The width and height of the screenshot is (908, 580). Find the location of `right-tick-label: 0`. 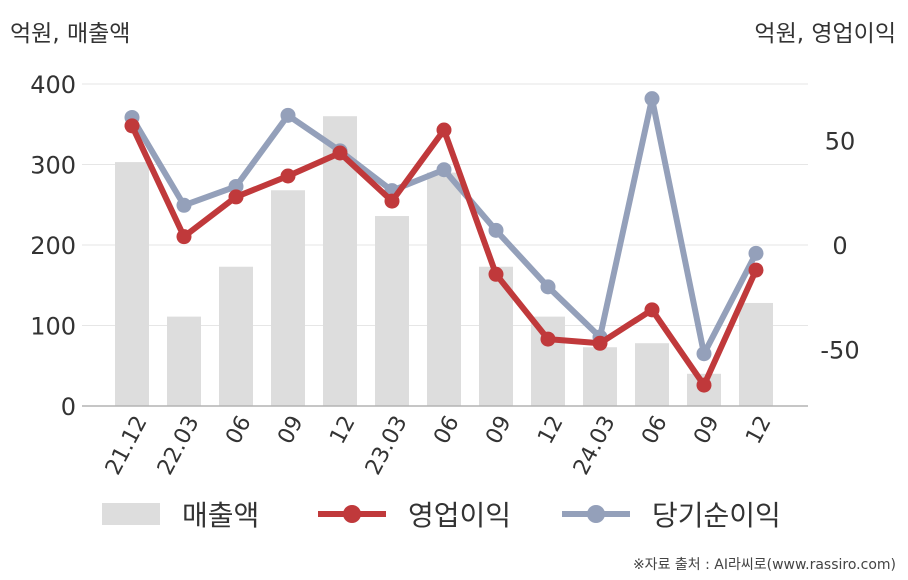

right-tick-label: 0 is located at coordinates (839, 246).